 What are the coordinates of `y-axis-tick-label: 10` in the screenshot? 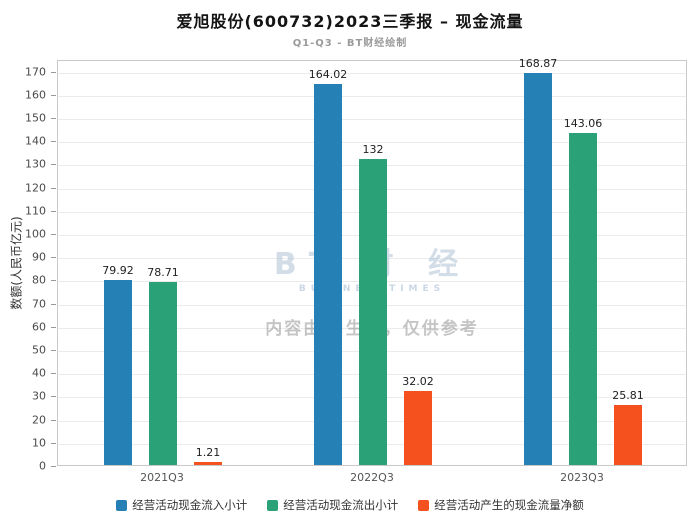 It's located at (39, 443).